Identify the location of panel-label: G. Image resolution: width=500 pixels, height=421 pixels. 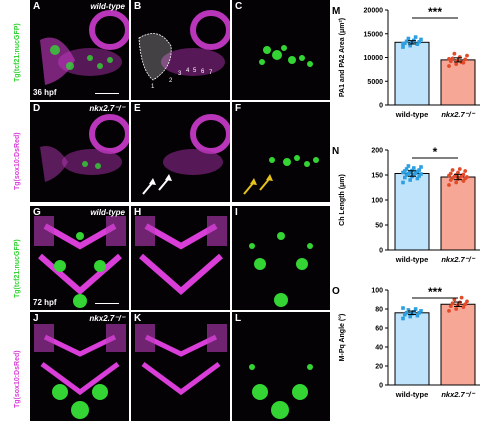
(37, 212).